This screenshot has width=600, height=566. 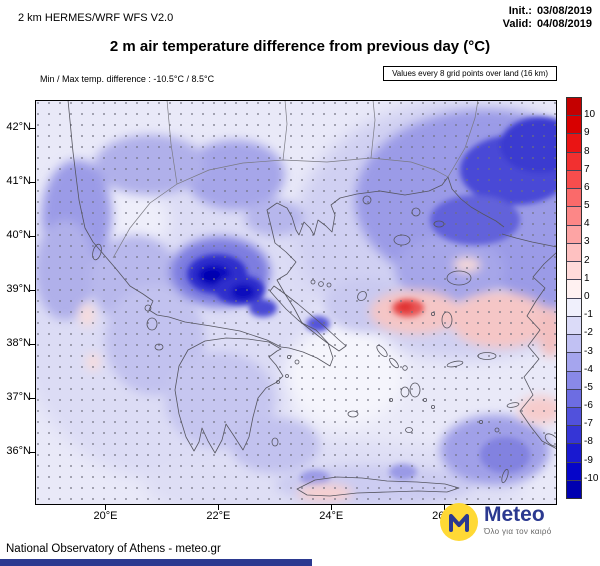 What do you see at coordinates (587, 133) in the screenshot?
I see `colorbar-tick-label: 9` at bounding box center [587, 133].